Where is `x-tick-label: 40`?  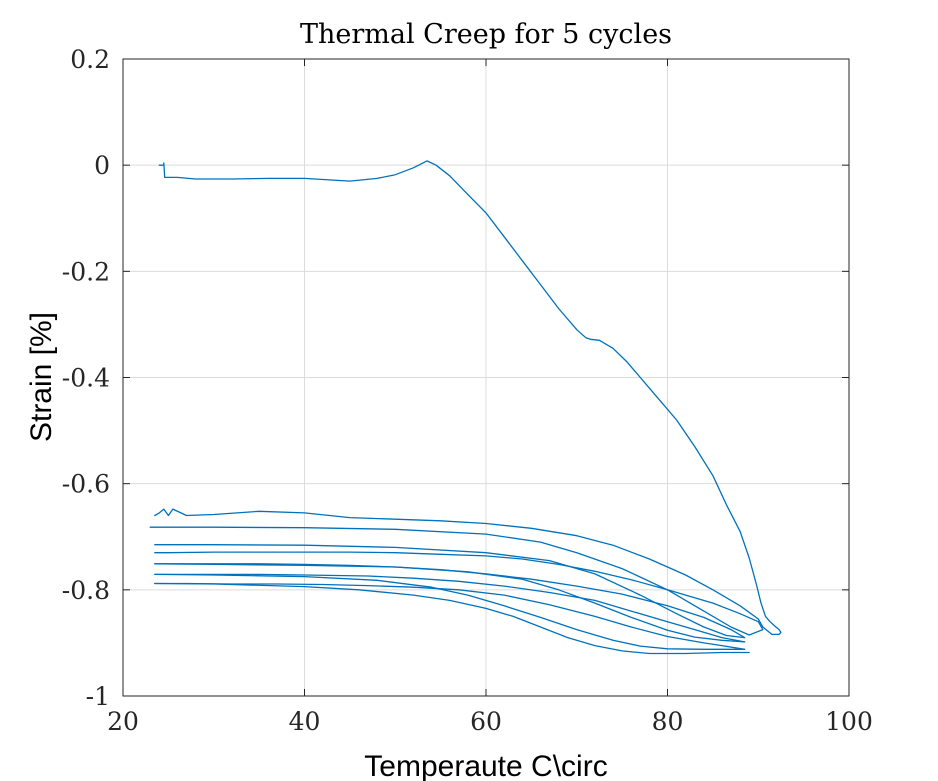
x-tick-label: 40 is located at coordinates (305, 721).